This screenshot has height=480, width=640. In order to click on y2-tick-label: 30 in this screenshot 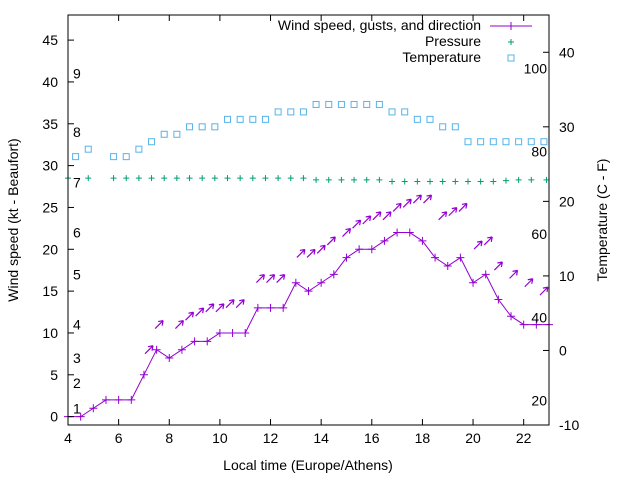, I will do `click(567, 127)`.